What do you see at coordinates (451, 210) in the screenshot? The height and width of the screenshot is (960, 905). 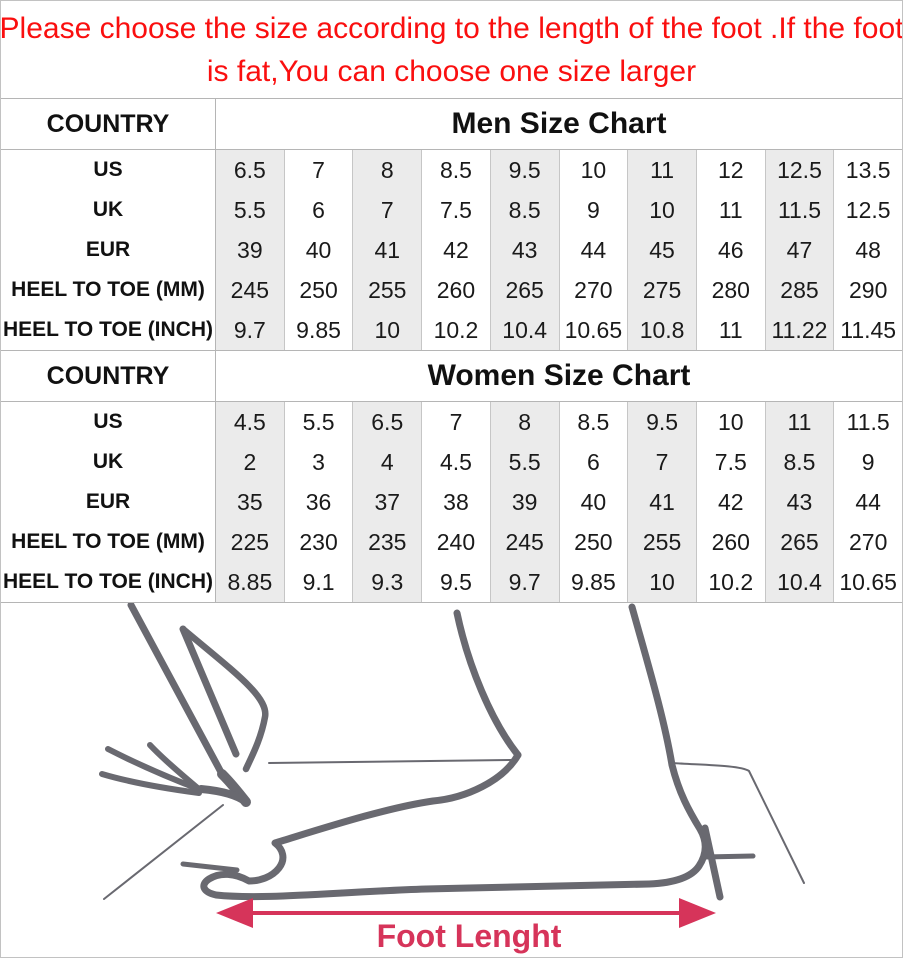 I see `table-row: UK 5.5 6 7 7.5 8.5 9 10 11 11.5 12.5` at bounding box center [451, 210].